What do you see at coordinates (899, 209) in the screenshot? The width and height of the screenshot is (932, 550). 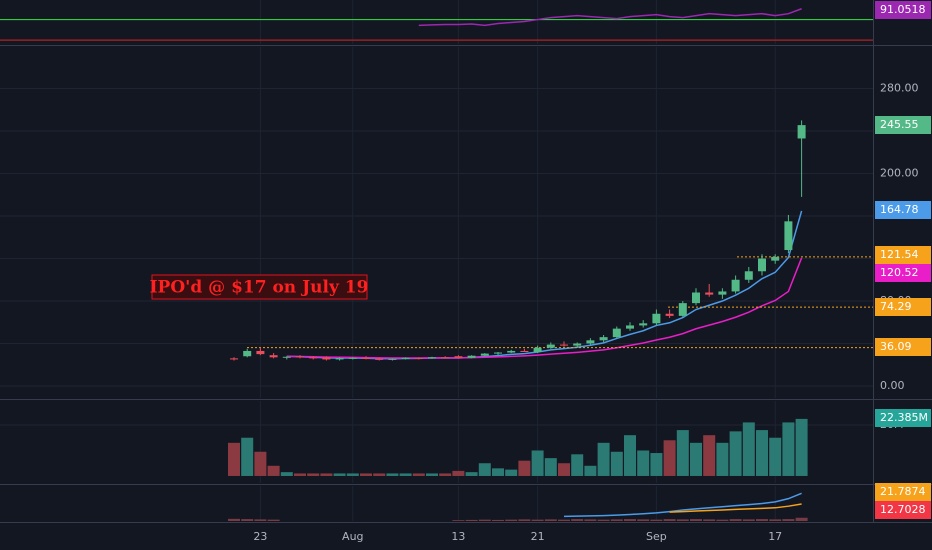 I see `price-tag-label: 164.78` at bounding box center [899, 209].